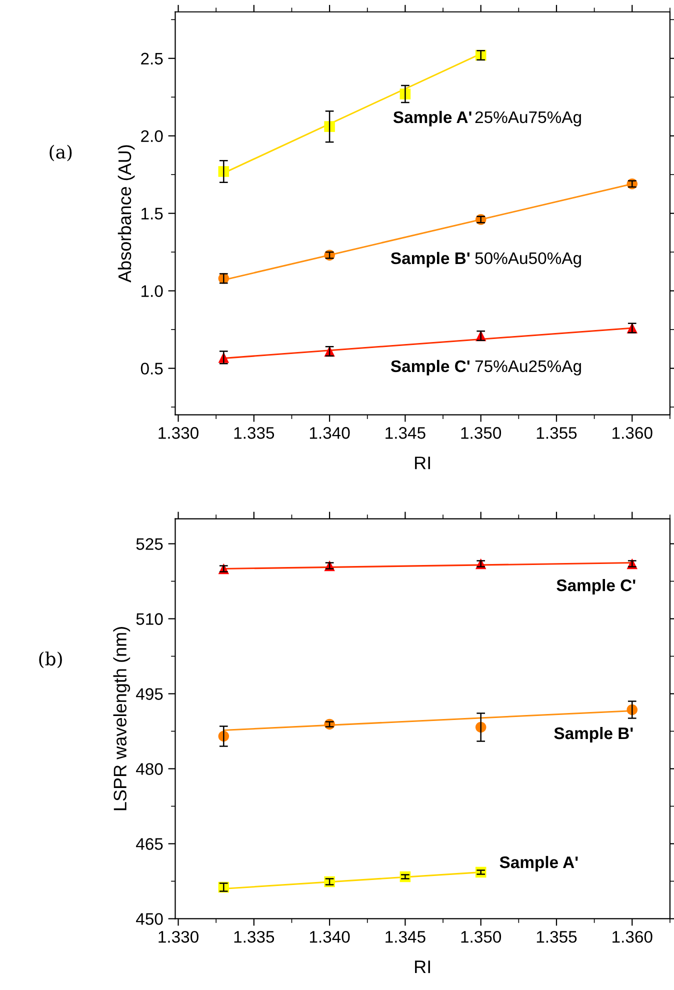  What do you see at coordinates (50, 660) in the screenshot?
I see `text: (b)` at bounding box center [50, 660].